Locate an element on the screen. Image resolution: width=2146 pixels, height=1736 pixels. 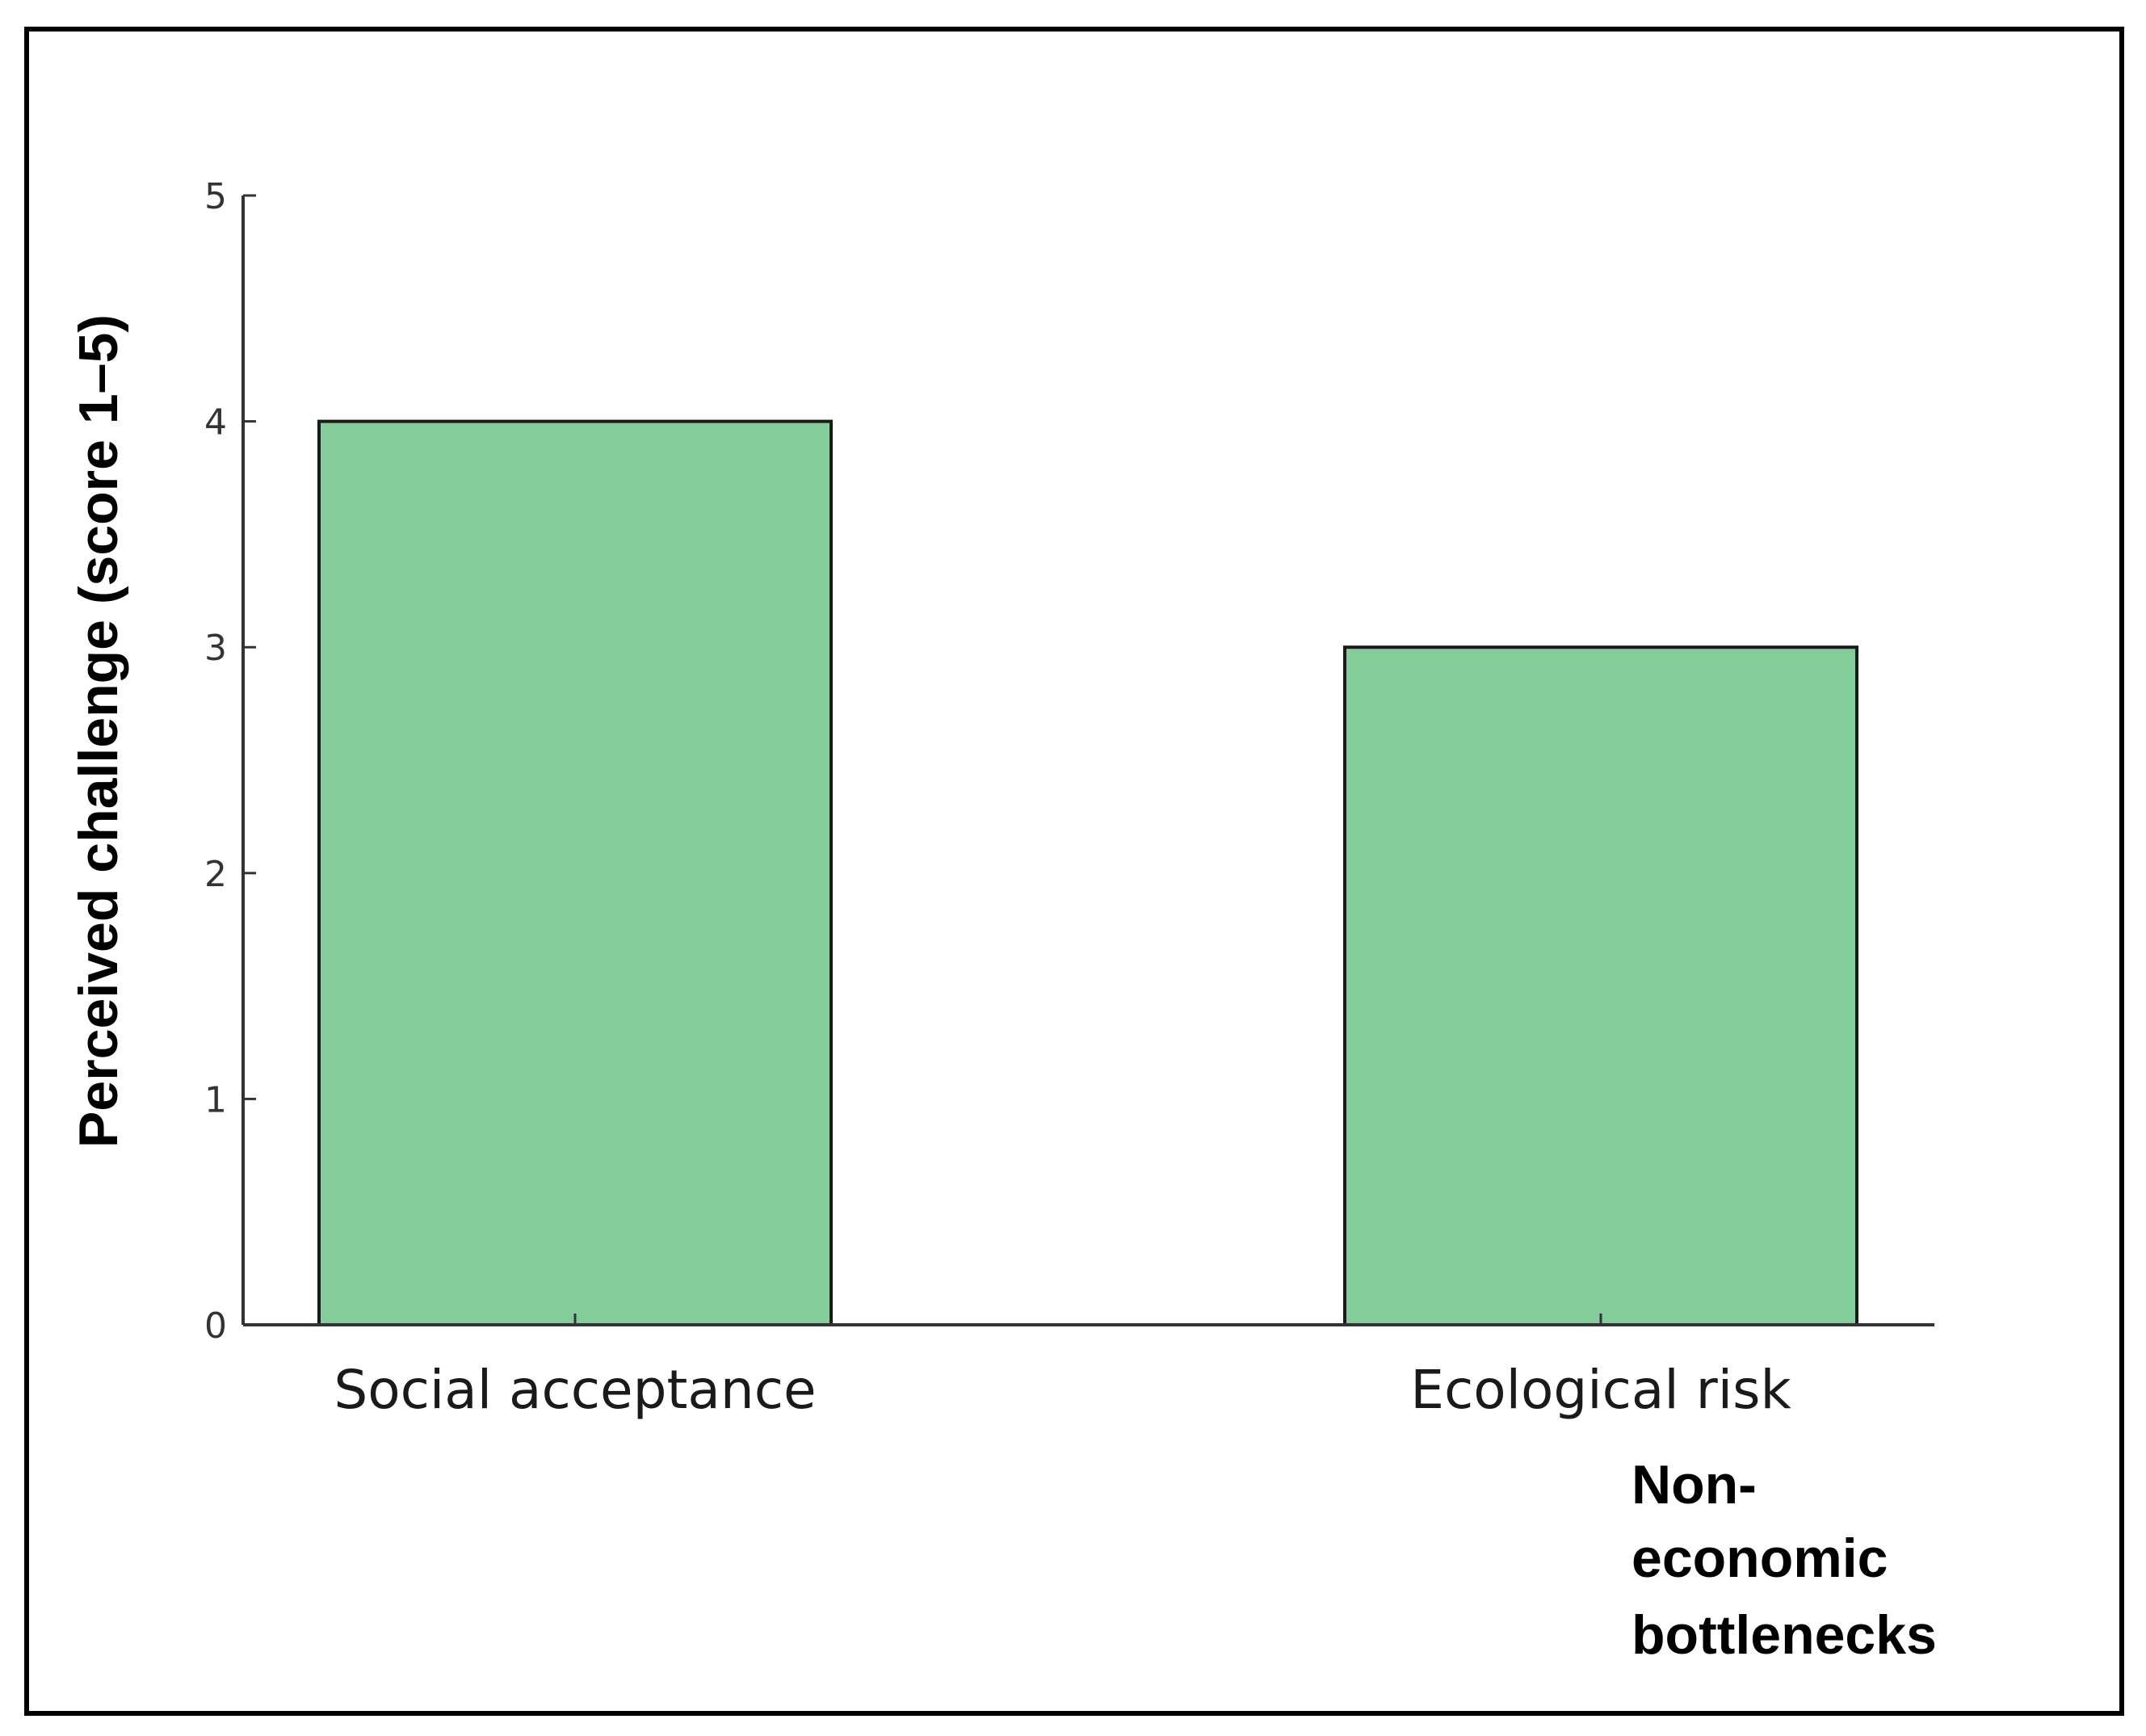
x-tick-label: Social acceptance is located at coordinates (575, 1390).